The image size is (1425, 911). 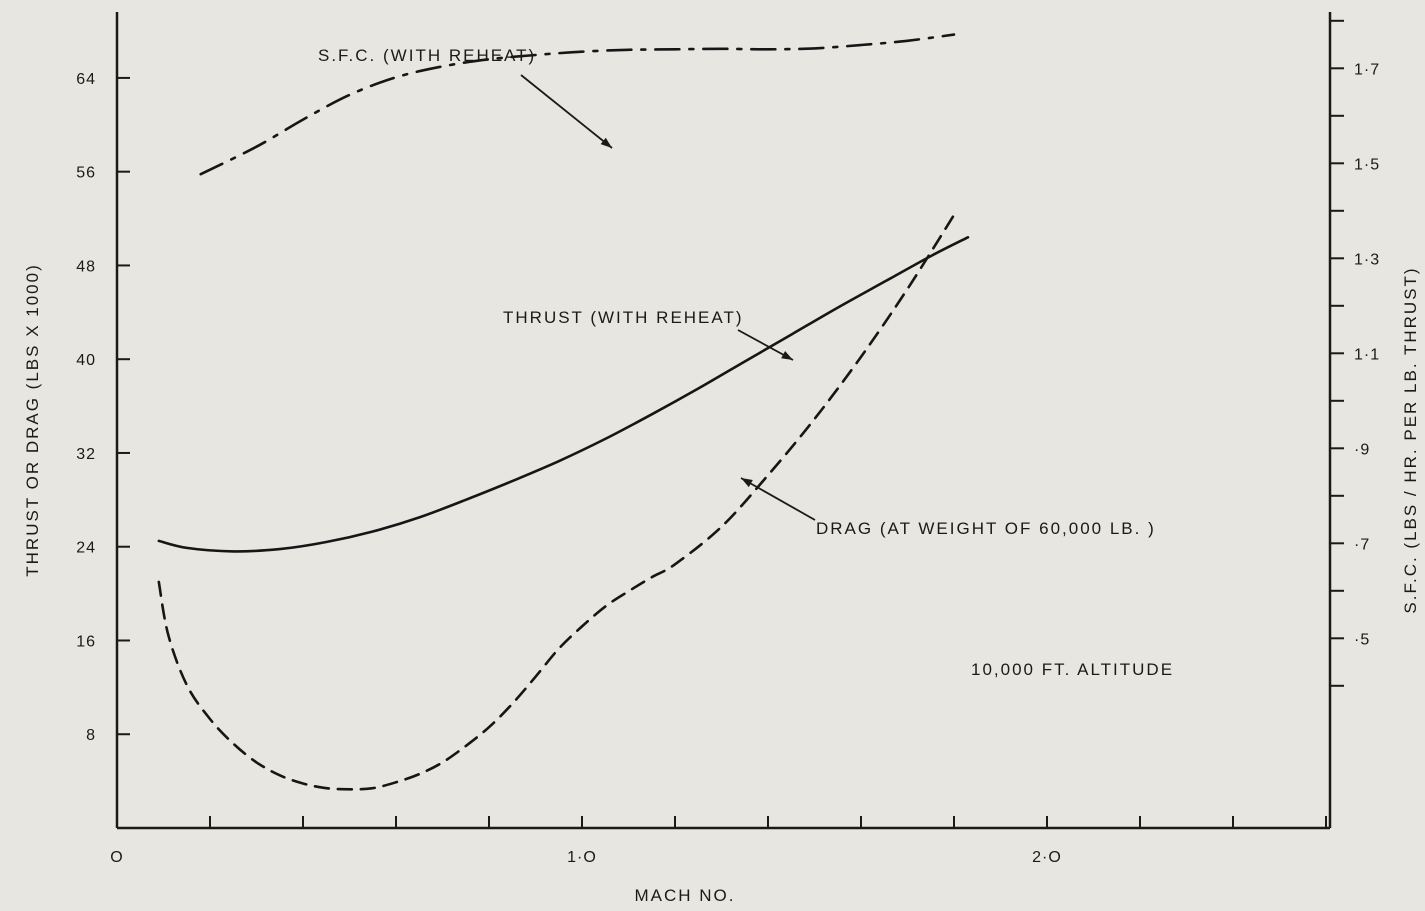 What do you see at coordinates (718, 841) in the screenshot?
I see `x-axis-ticks: O 1·O 2·O` at bounding box center [718, 841].